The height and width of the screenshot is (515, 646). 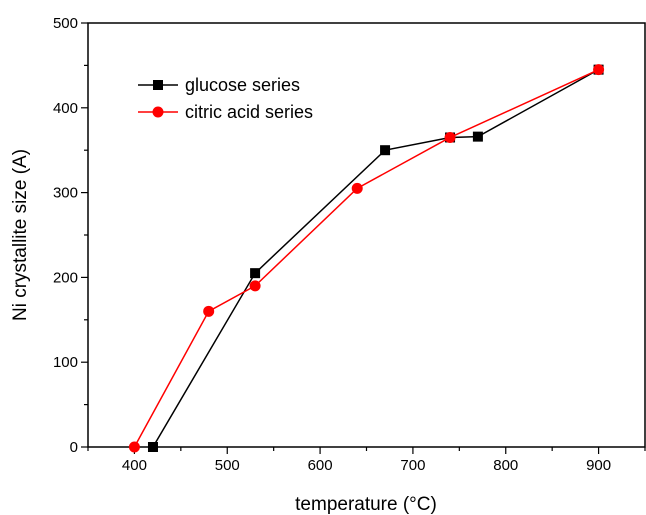 What do you see at coordinates (65, 277) in the screenshot?
I see `y-tick-label: 200` at bounding box center [65, 277].